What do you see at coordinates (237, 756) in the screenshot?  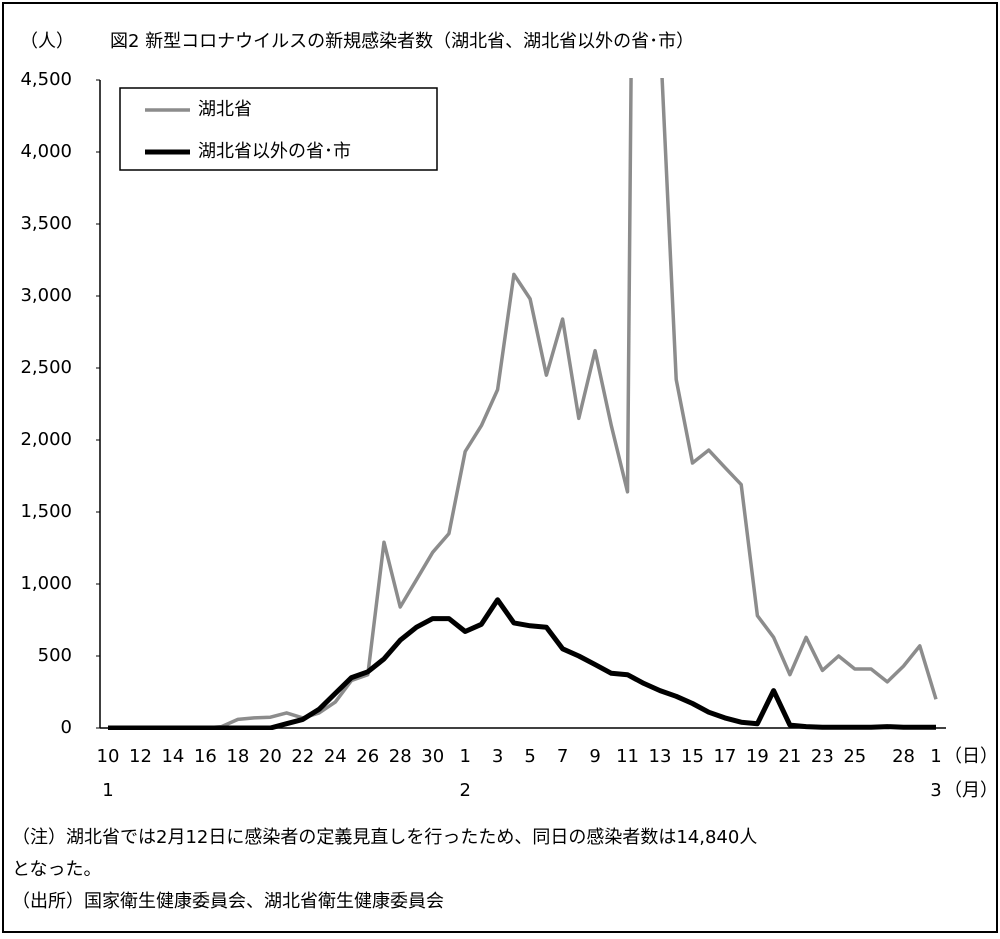 I see `x-tick-label: 18` at bounding box center [237, 756].